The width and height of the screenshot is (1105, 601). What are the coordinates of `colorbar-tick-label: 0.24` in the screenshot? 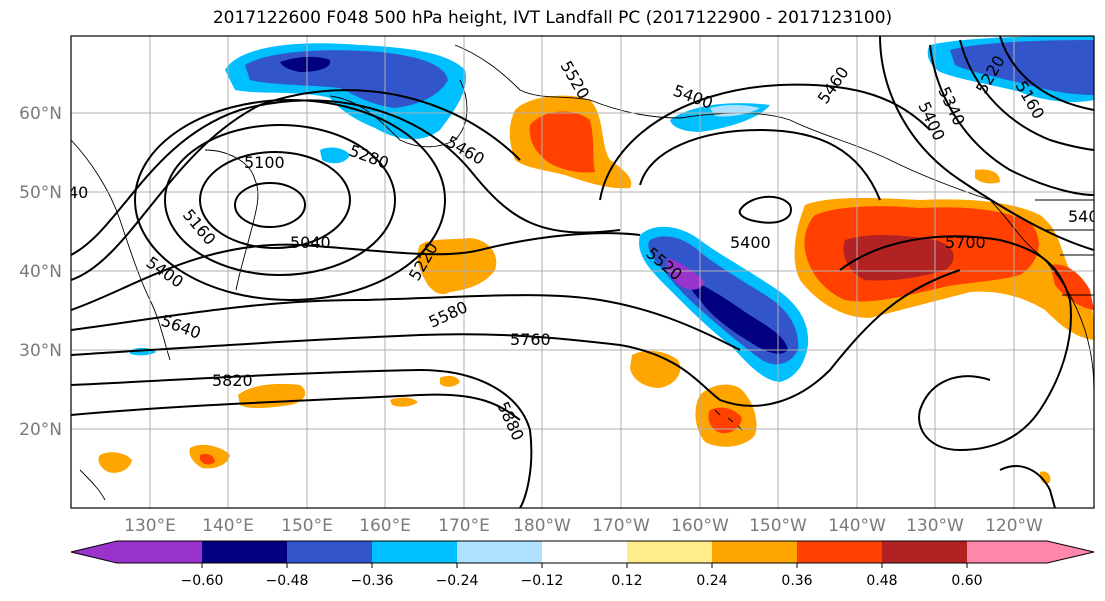 It's located at (711, 581).